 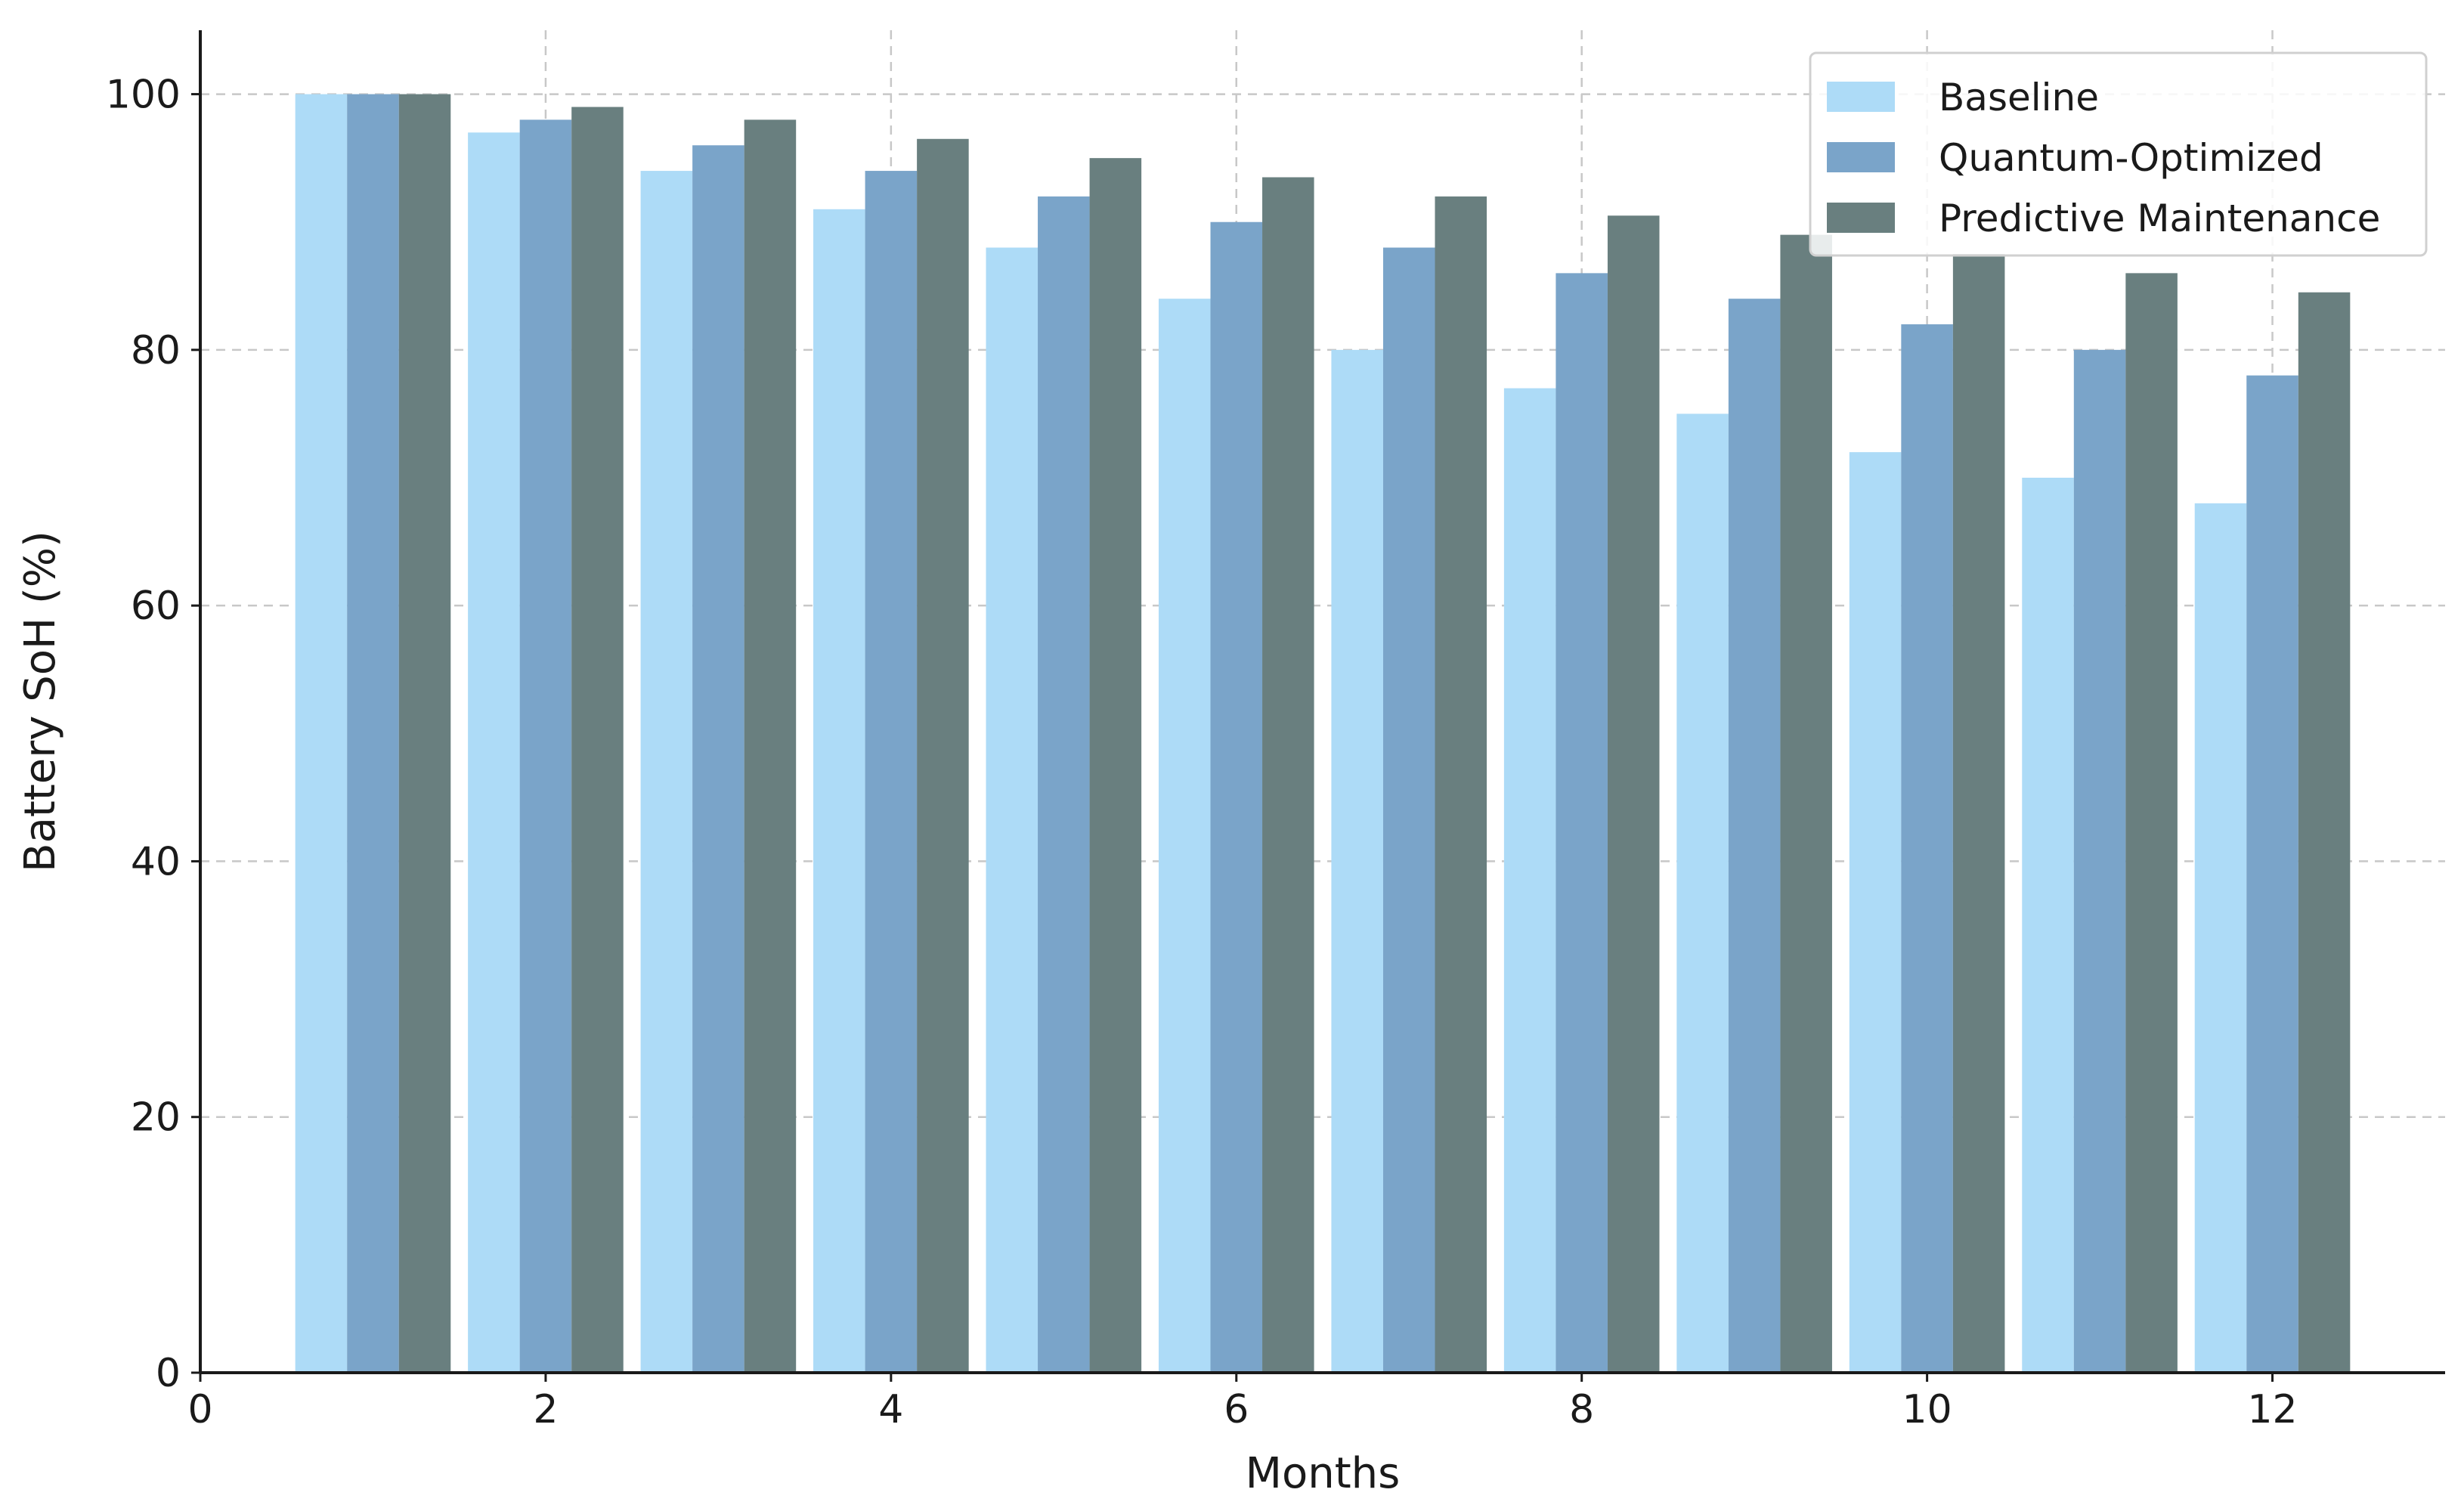 I want to click on legend-box, so click(x=2118, y=154).